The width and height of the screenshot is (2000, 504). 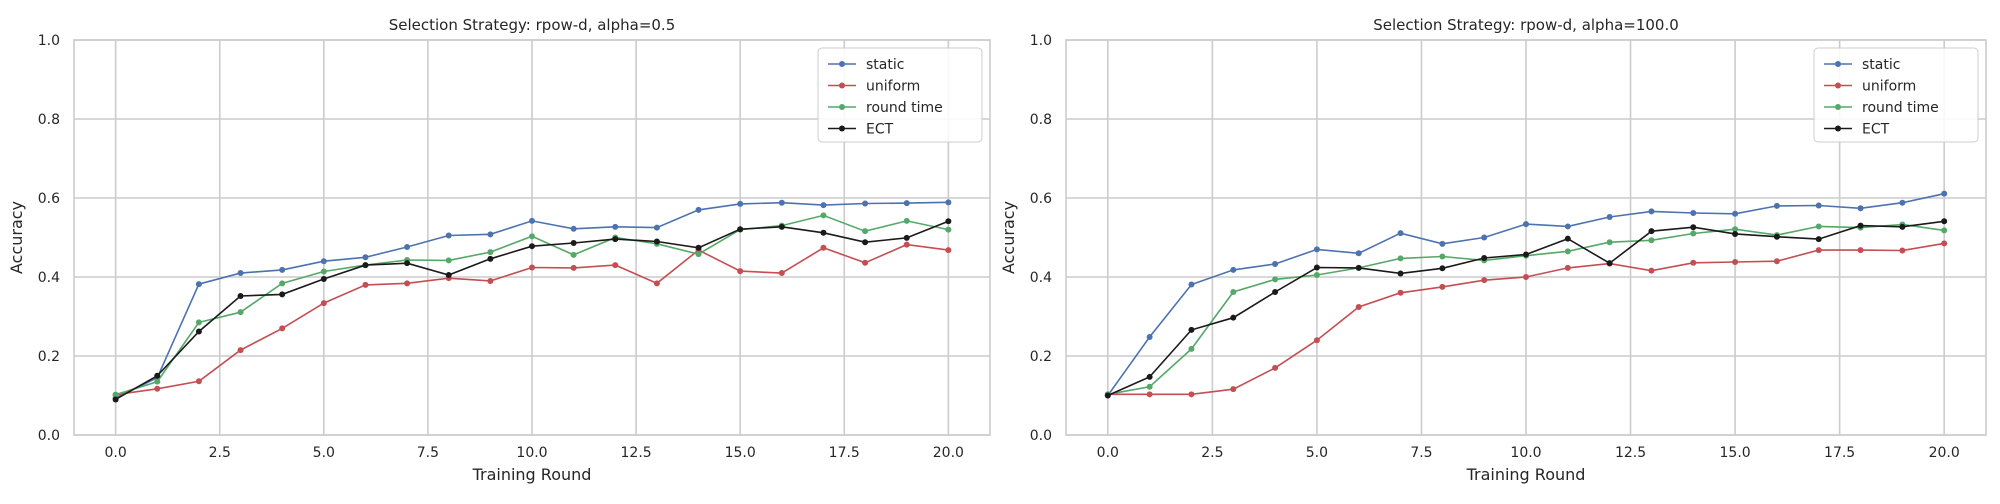 I want to click on y-tick-label: 0.4, so click(x=49, y=278).